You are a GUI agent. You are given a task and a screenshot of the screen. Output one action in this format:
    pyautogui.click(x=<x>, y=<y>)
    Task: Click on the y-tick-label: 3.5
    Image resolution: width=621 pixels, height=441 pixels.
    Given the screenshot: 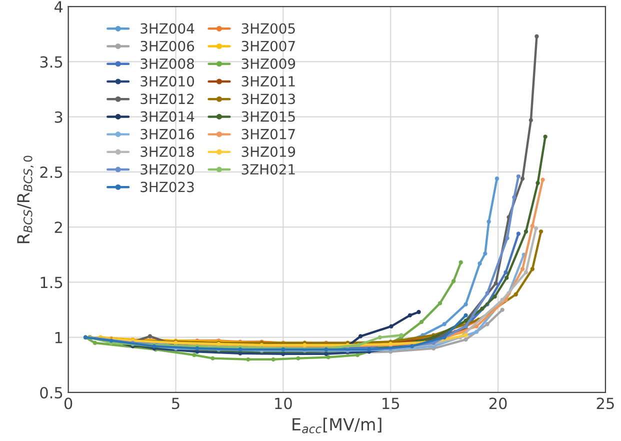 What is the action you would take?
    pyautogui.click(x=51, y=62)
    